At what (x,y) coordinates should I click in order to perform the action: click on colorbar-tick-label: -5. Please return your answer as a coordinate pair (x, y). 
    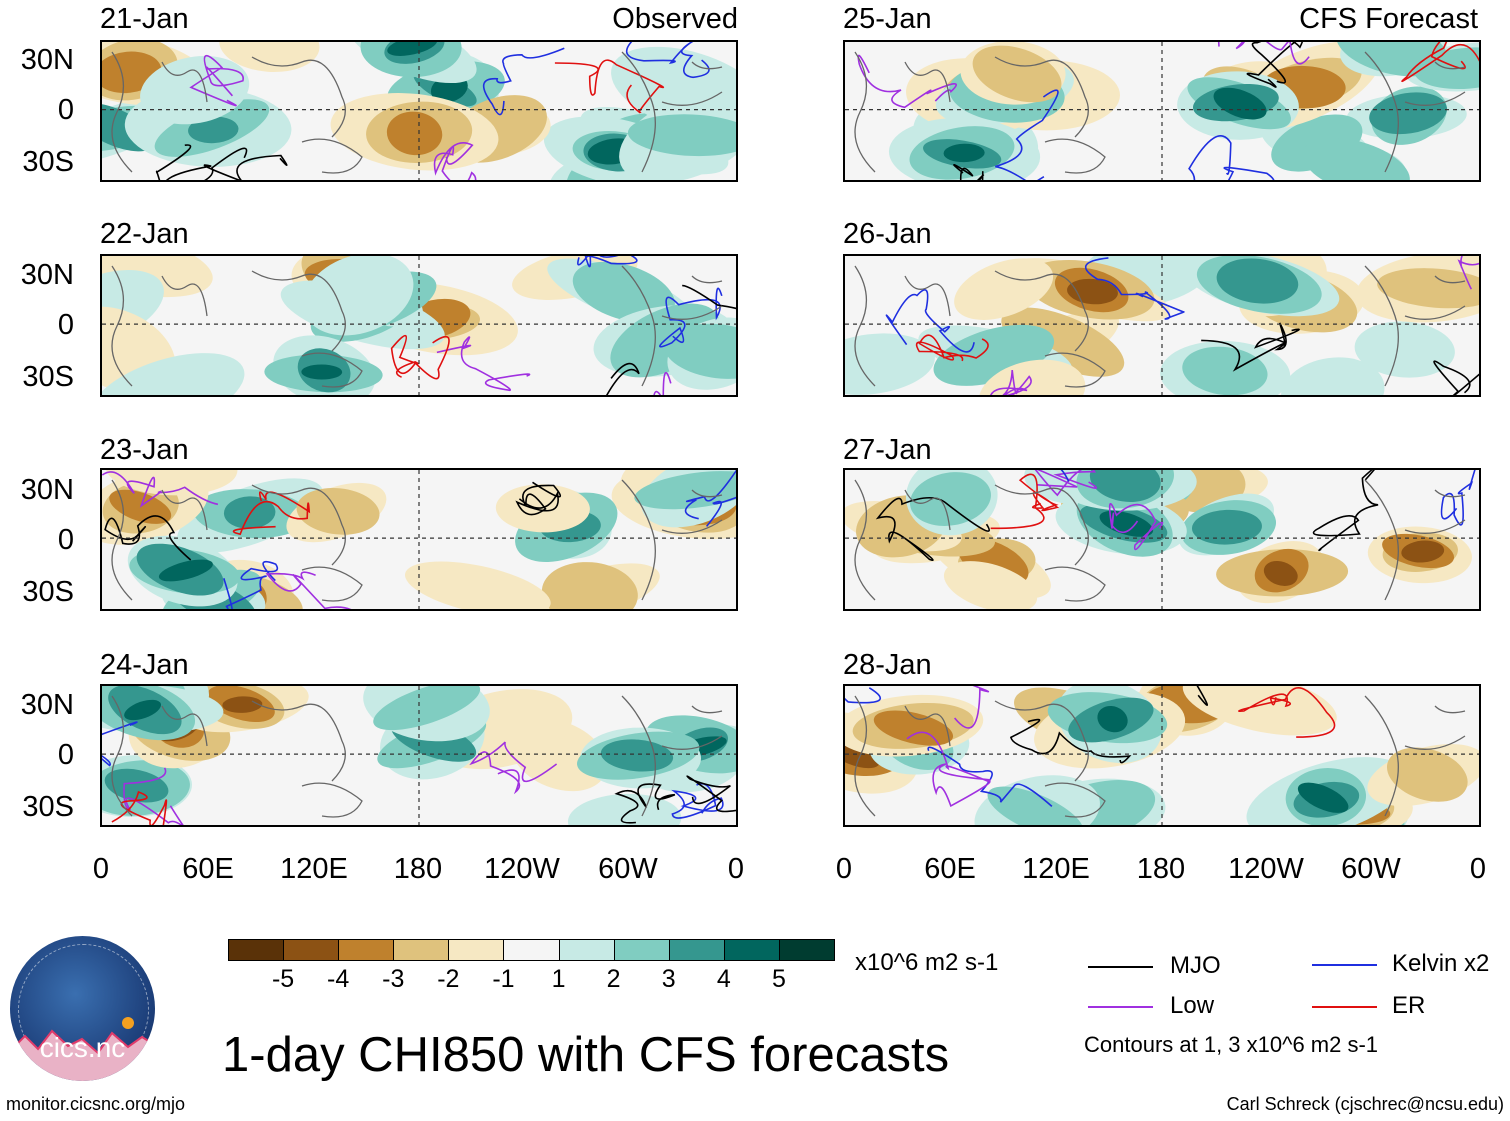
    Looking at the image, I should click on (283, 979).